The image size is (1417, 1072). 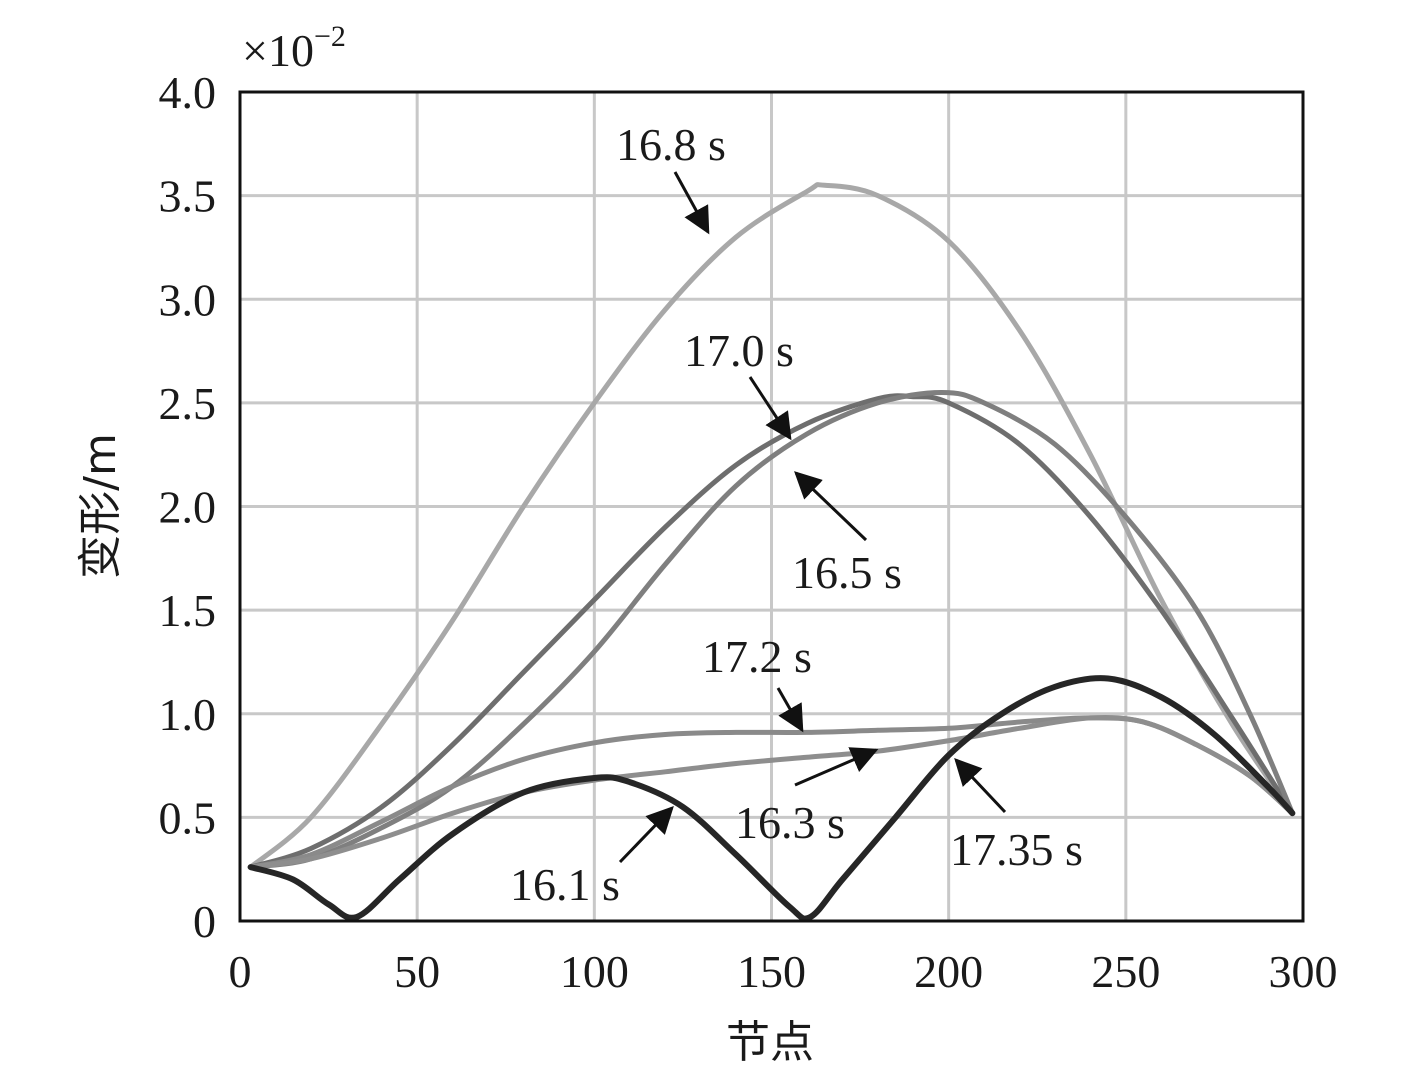 I want to click on annotation-17-2s: 17.2 s, so click(x=757, y=656).